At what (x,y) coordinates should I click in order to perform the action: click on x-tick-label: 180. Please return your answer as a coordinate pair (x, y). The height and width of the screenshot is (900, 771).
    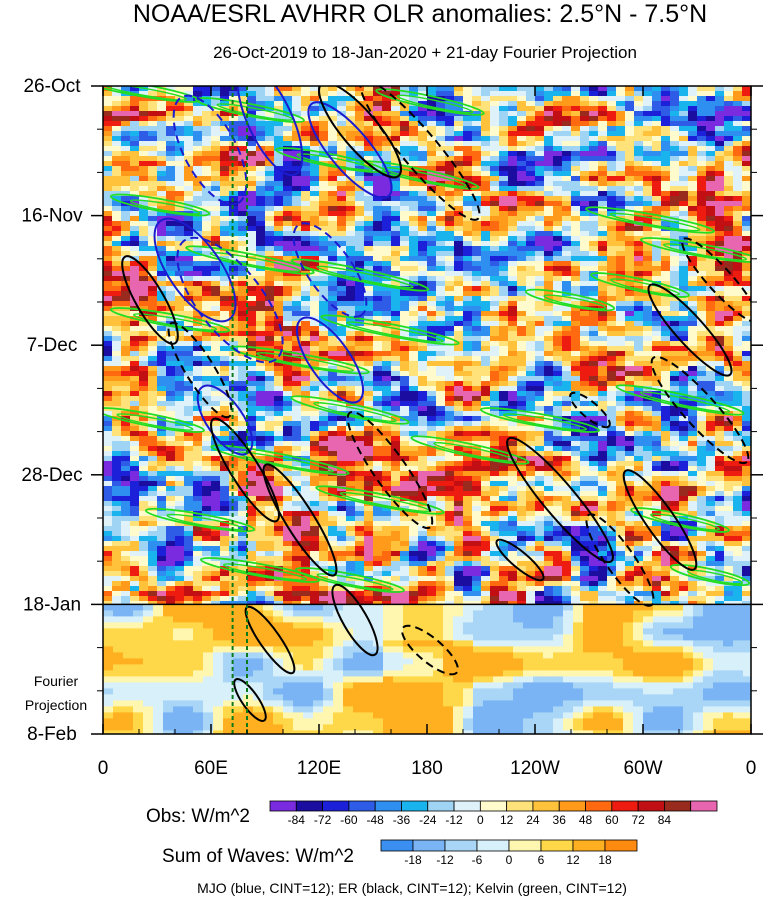
    Looking at the image, I should click on (427, 768).